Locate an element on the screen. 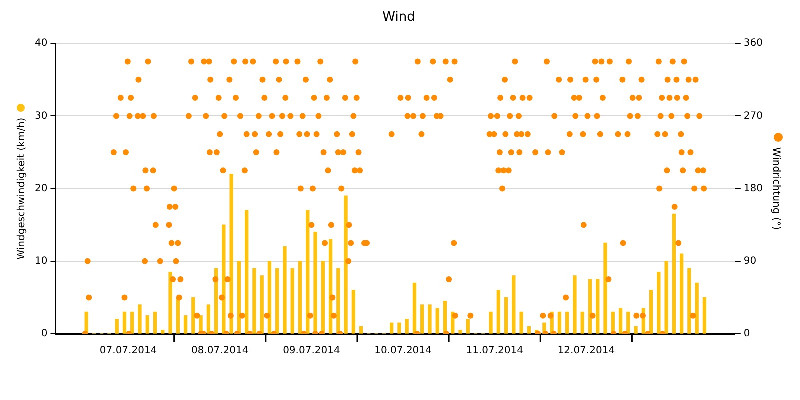 The height and width of the screenshot is (400, 800). y2-axis-title: Windrichtung (°) is located at coordinates (776, 188).